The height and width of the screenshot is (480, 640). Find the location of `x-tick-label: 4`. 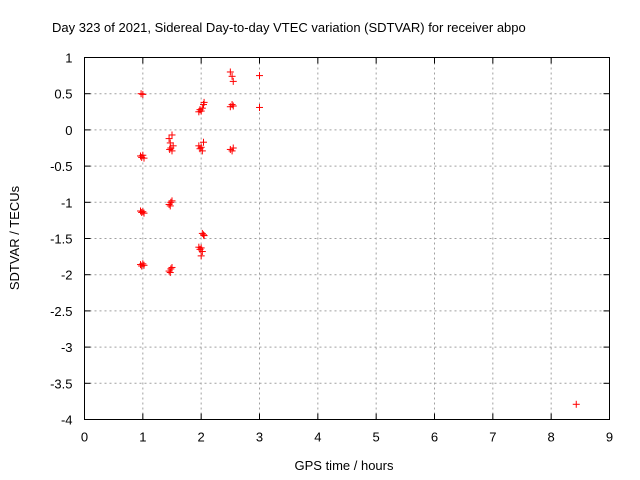

x-tick-label: 4 is located at coordinates (317, 437).